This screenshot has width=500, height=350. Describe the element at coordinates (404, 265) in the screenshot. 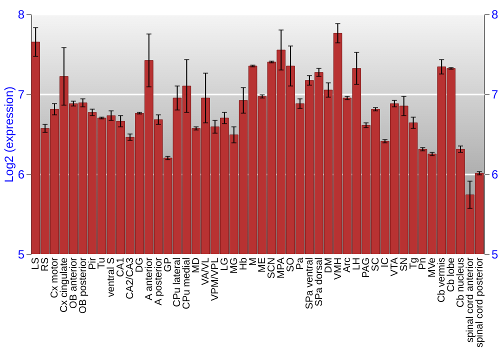

I see `x-tick-label: SN` at that location.